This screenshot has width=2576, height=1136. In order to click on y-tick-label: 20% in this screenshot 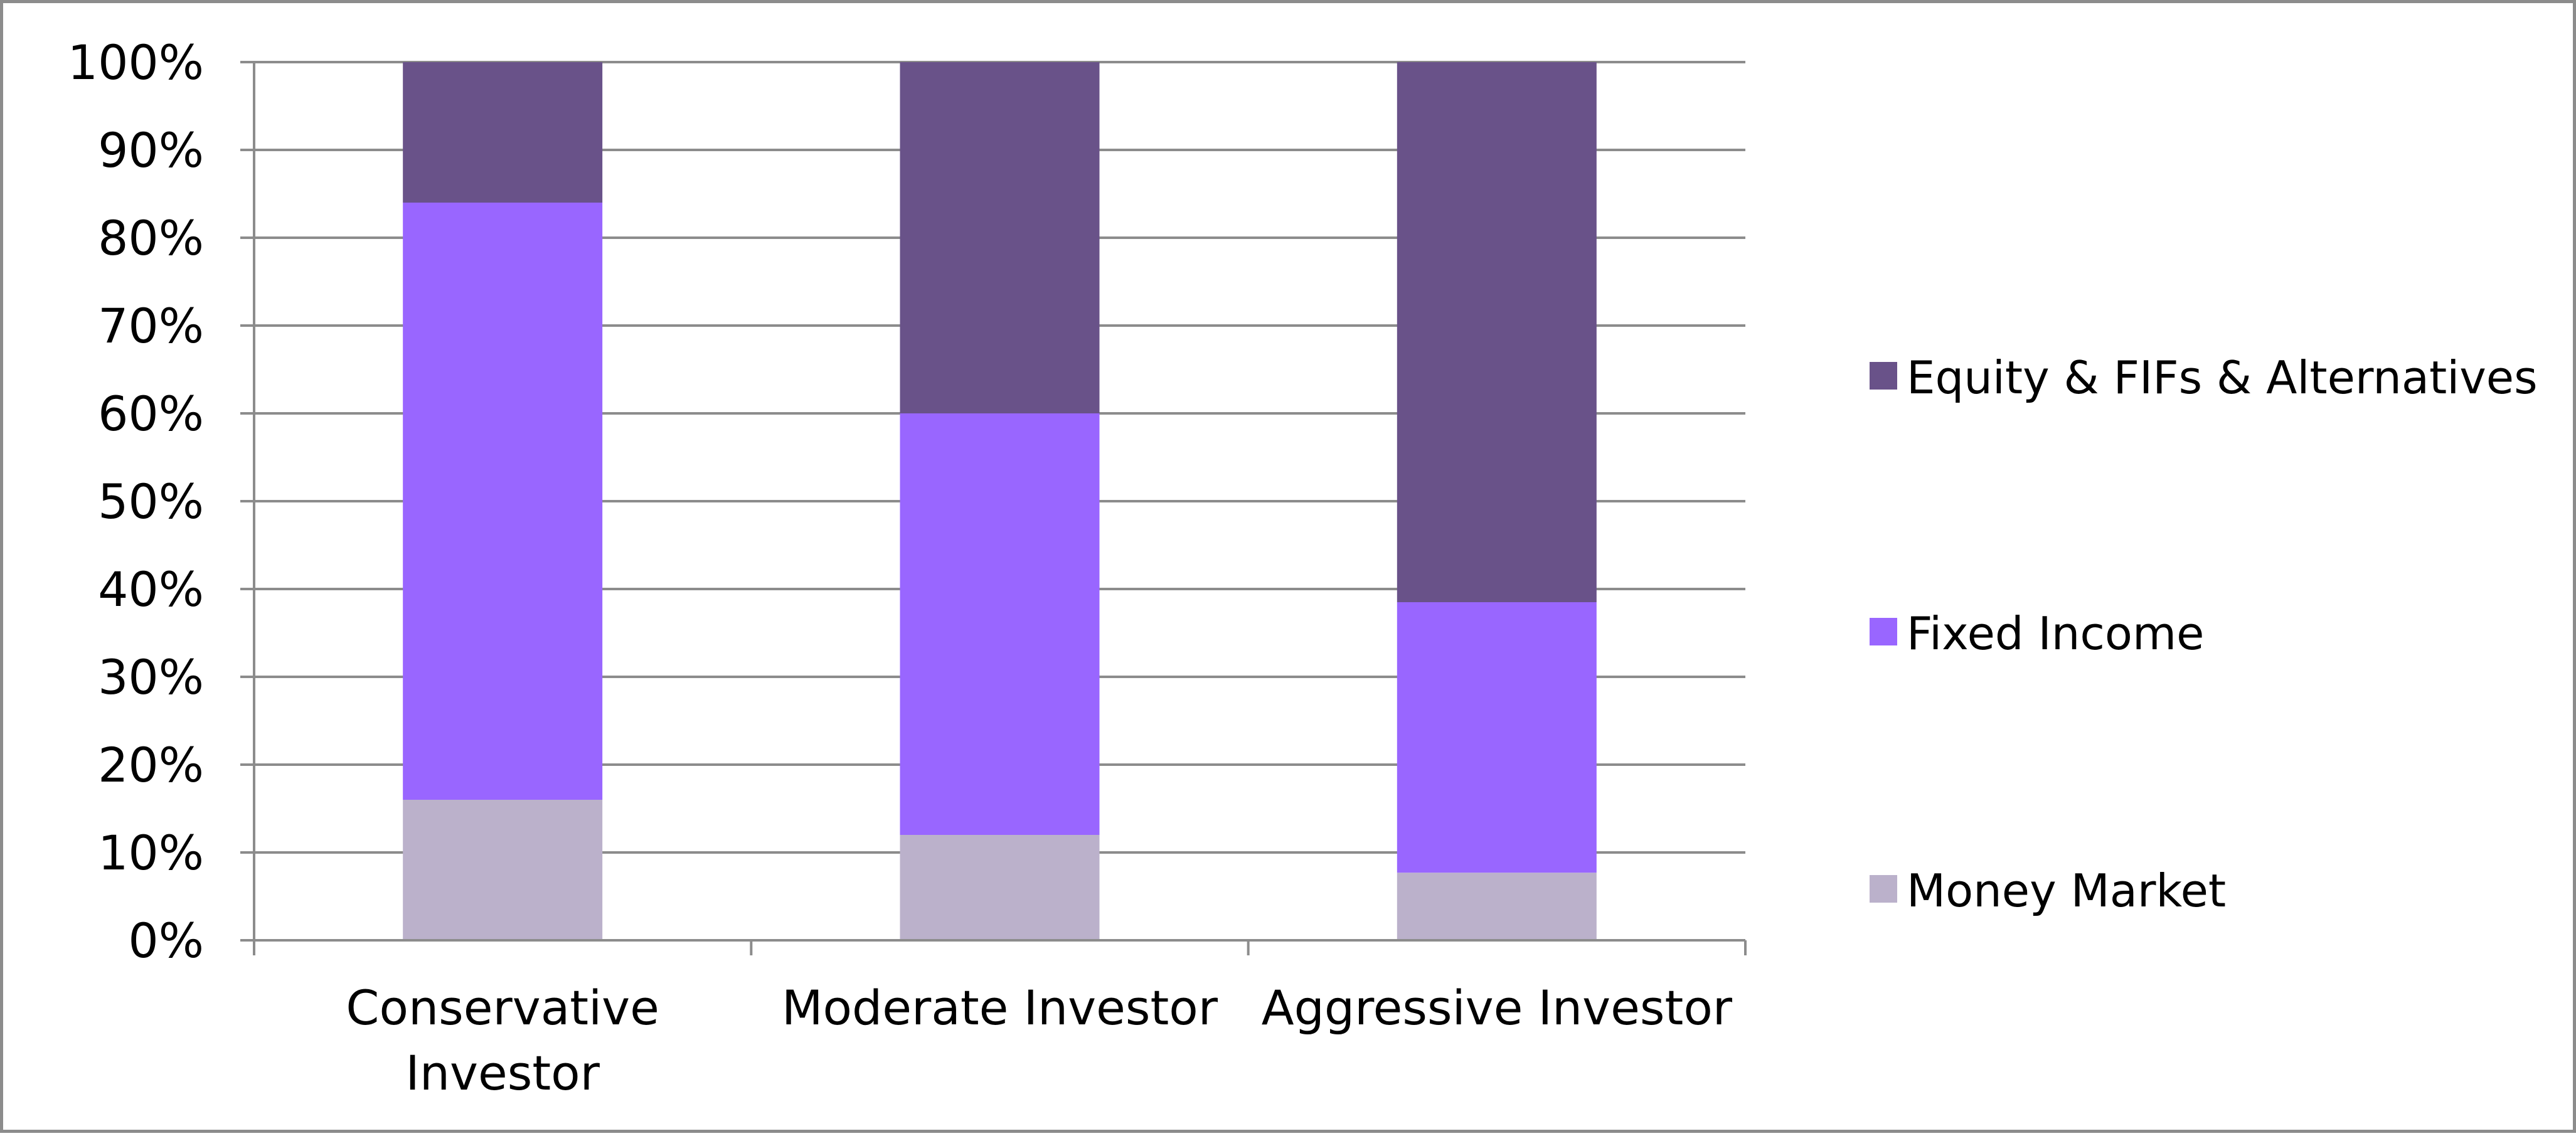, I will do `click(151, 765)`.